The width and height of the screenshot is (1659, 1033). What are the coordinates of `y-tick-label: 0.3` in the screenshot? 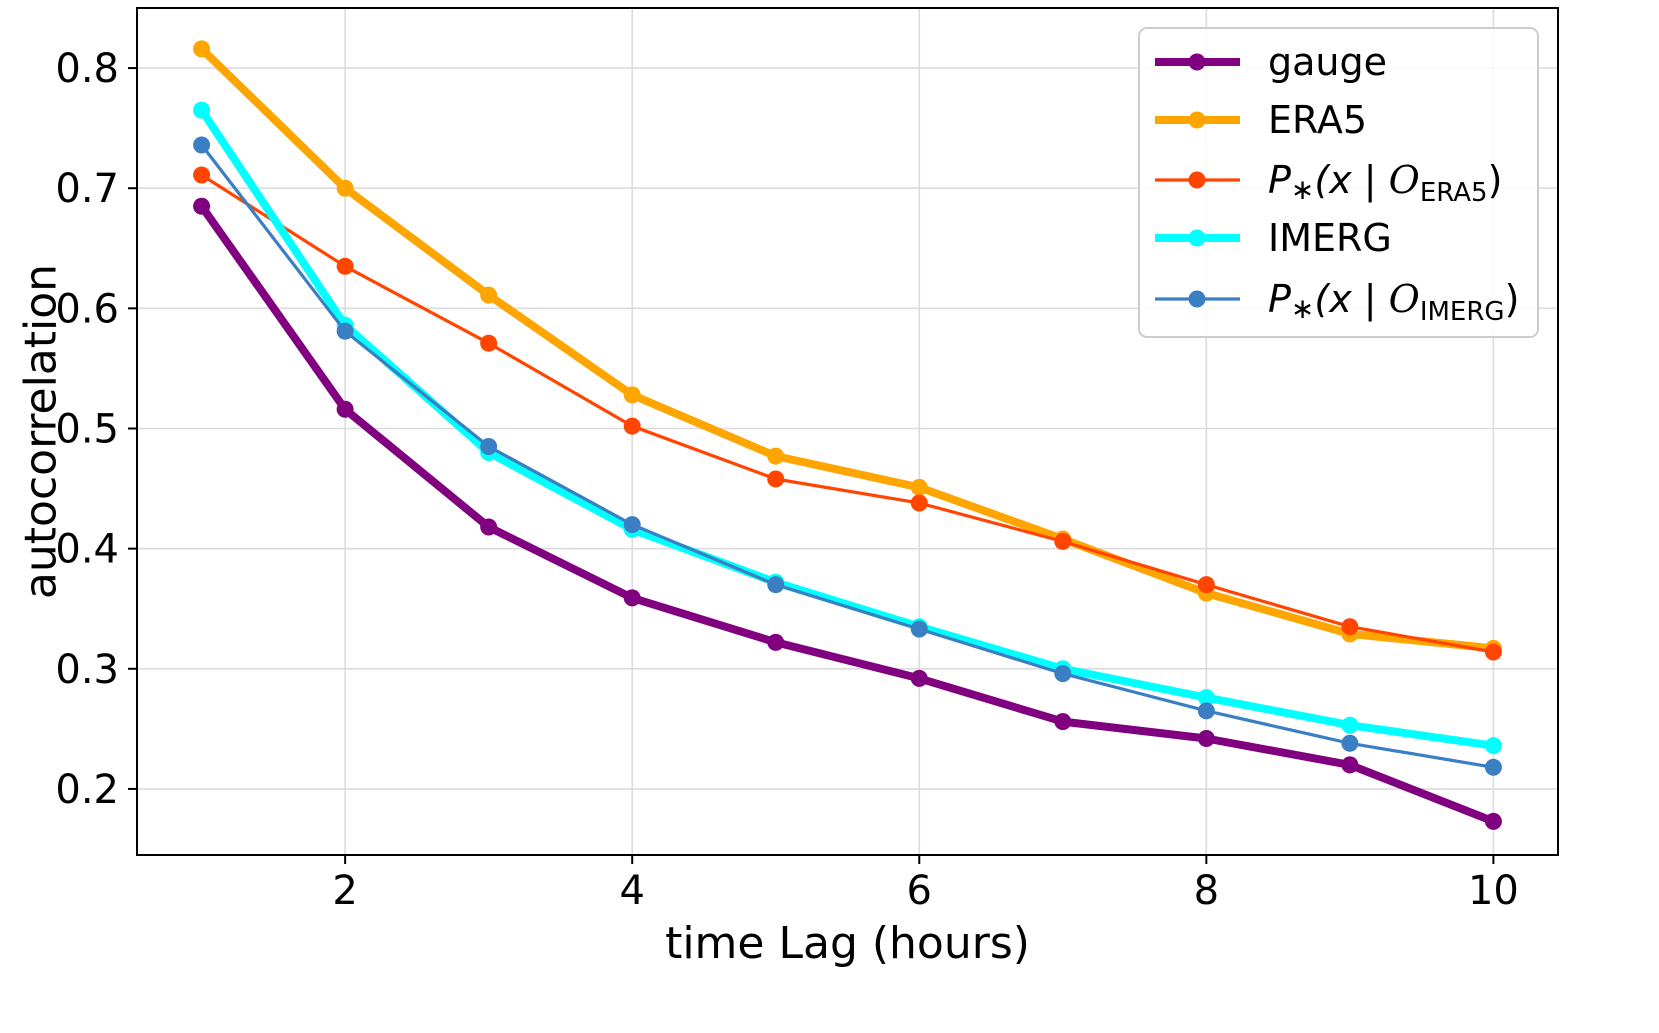 It's located at (87, 670).